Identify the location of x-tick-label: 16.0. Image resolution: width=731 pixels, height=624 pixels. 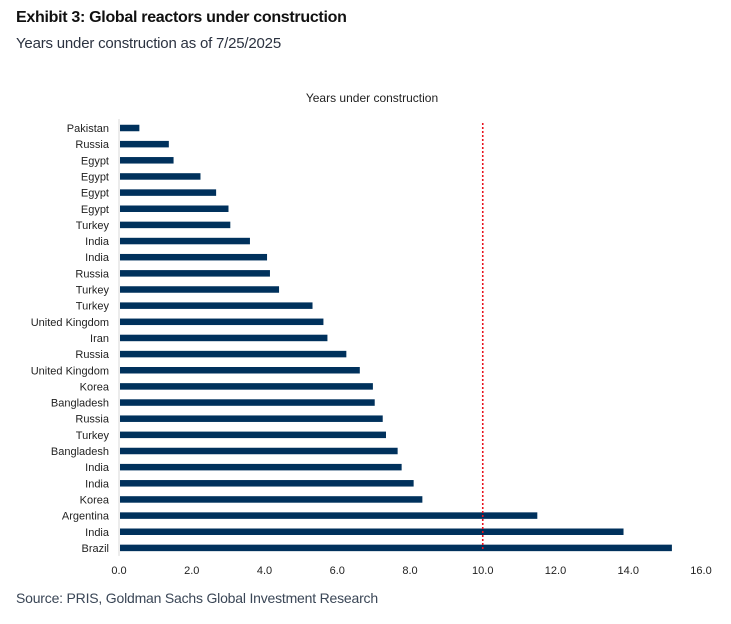
(700, 571).